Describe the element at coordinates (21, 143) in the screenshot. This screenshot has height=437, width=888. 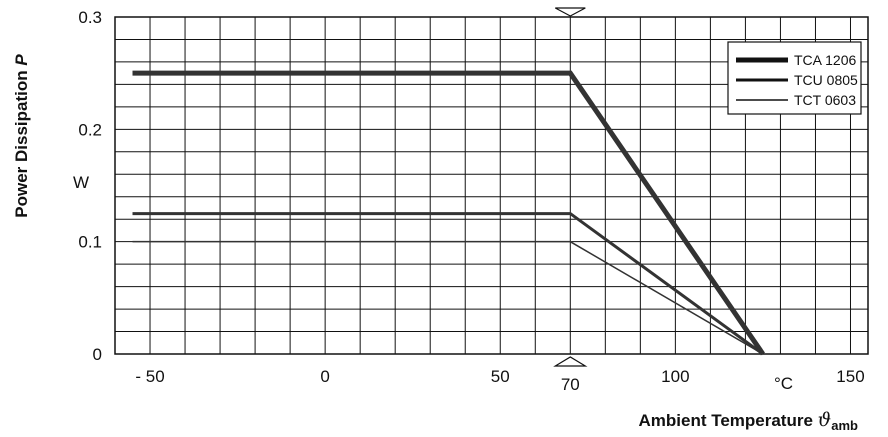
I see `y-axis-title-text: Power Dissipation` at that location.